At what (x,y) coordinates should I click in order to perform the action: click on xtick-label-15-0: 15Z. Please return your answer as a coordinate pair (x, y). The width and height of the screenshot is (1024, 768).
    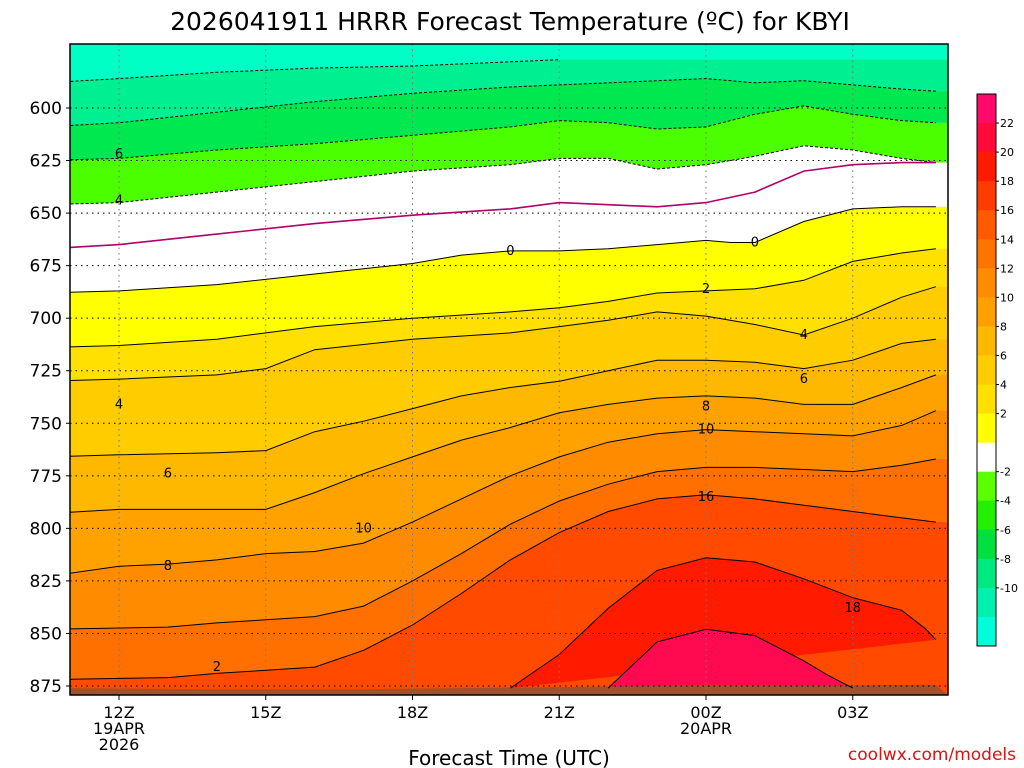
    Looking at the image, I should click on (265, 712).